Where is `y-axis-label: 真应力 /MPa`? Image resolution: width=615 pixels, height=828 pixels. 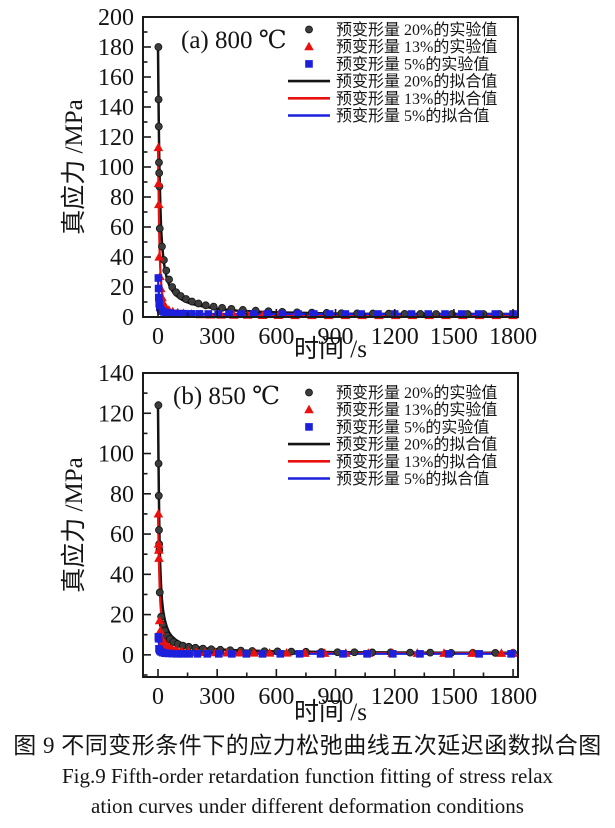 y-axis-label: 真应力 /MPa is located at coordinates (74, 524).